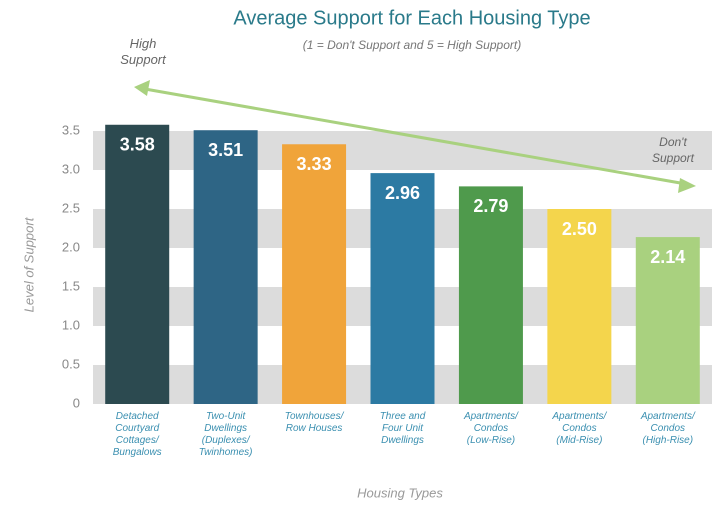 This screenshot has width=712, height=509. What do you see at coordinates (71, 207) in the screenshot?
I see `y-tick-label: 2.5` at bounding box center [71, 207].